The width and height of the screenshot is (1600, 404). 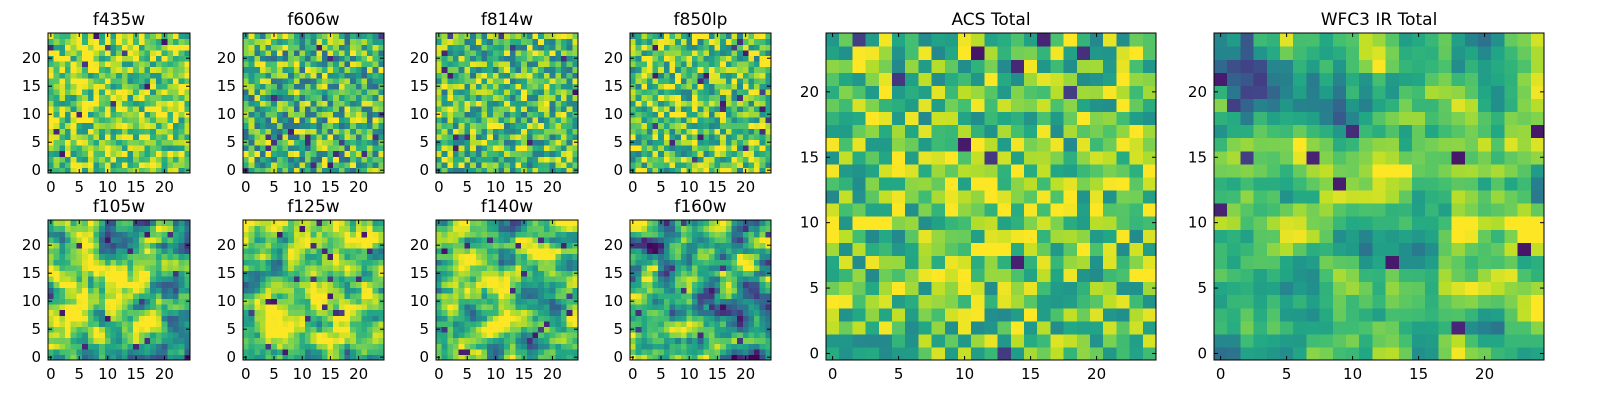 What do you see at coordinates (358, 374) in the screenshot?
I see `x-tick-label: 20` at bounding box center [358, 374].